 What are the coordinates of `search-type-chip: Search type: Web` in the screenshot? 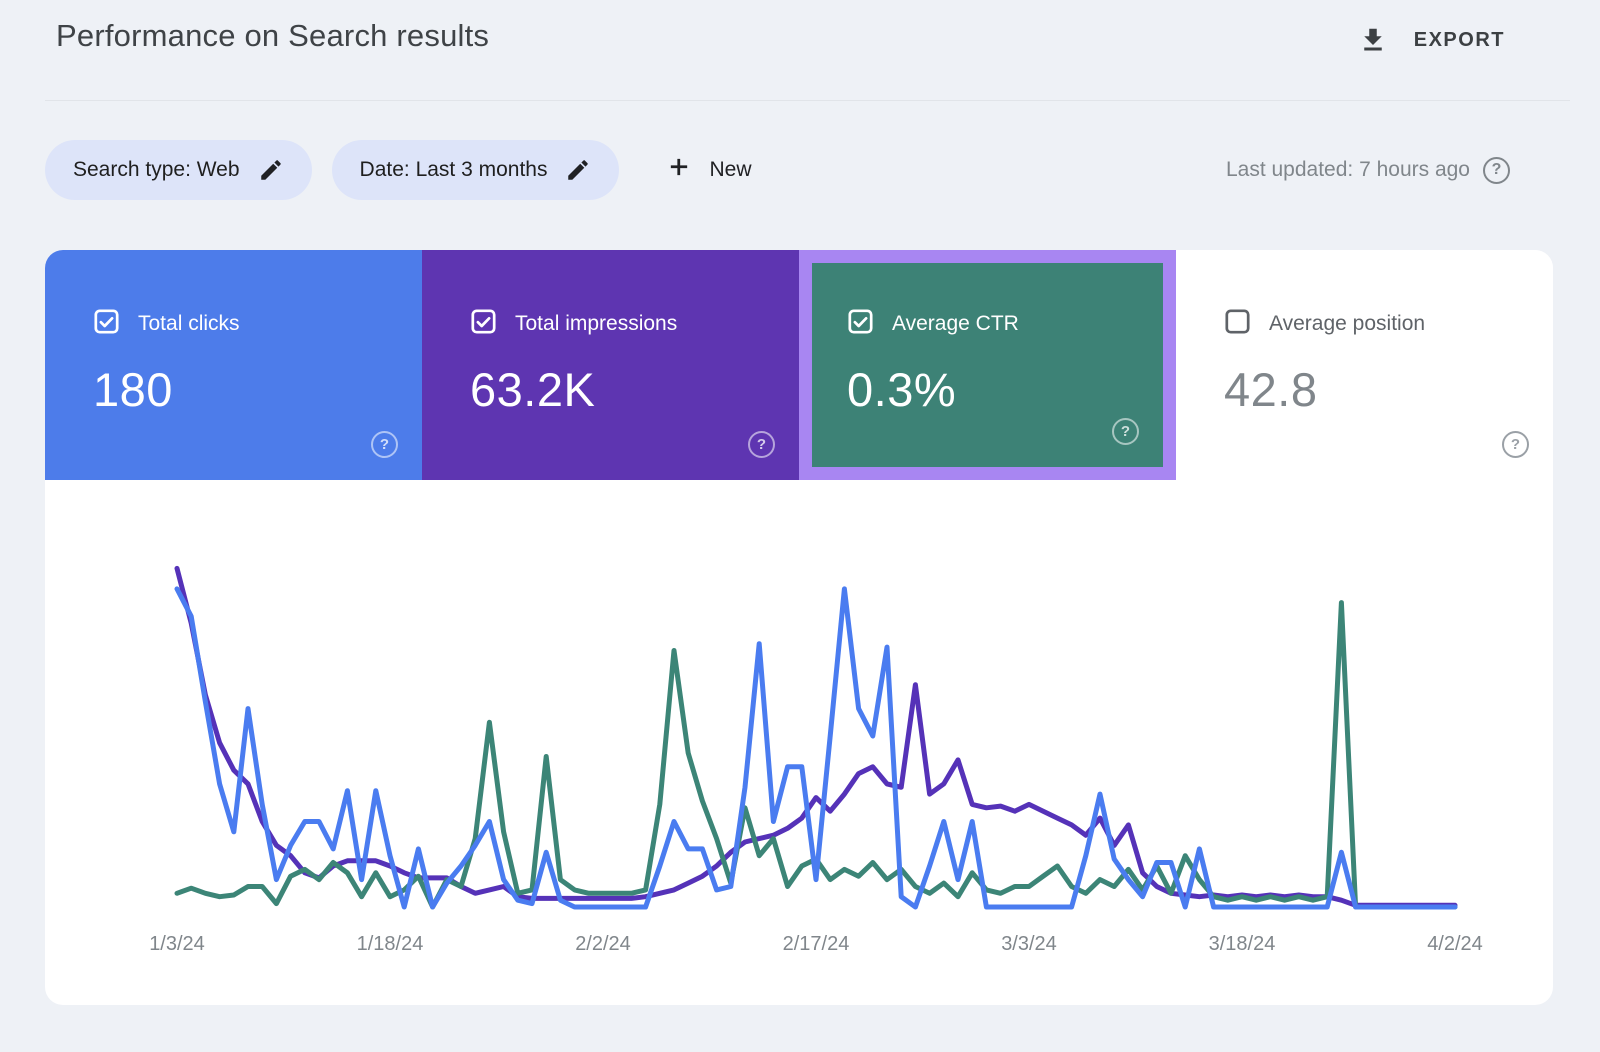 It's located at (178, 170).